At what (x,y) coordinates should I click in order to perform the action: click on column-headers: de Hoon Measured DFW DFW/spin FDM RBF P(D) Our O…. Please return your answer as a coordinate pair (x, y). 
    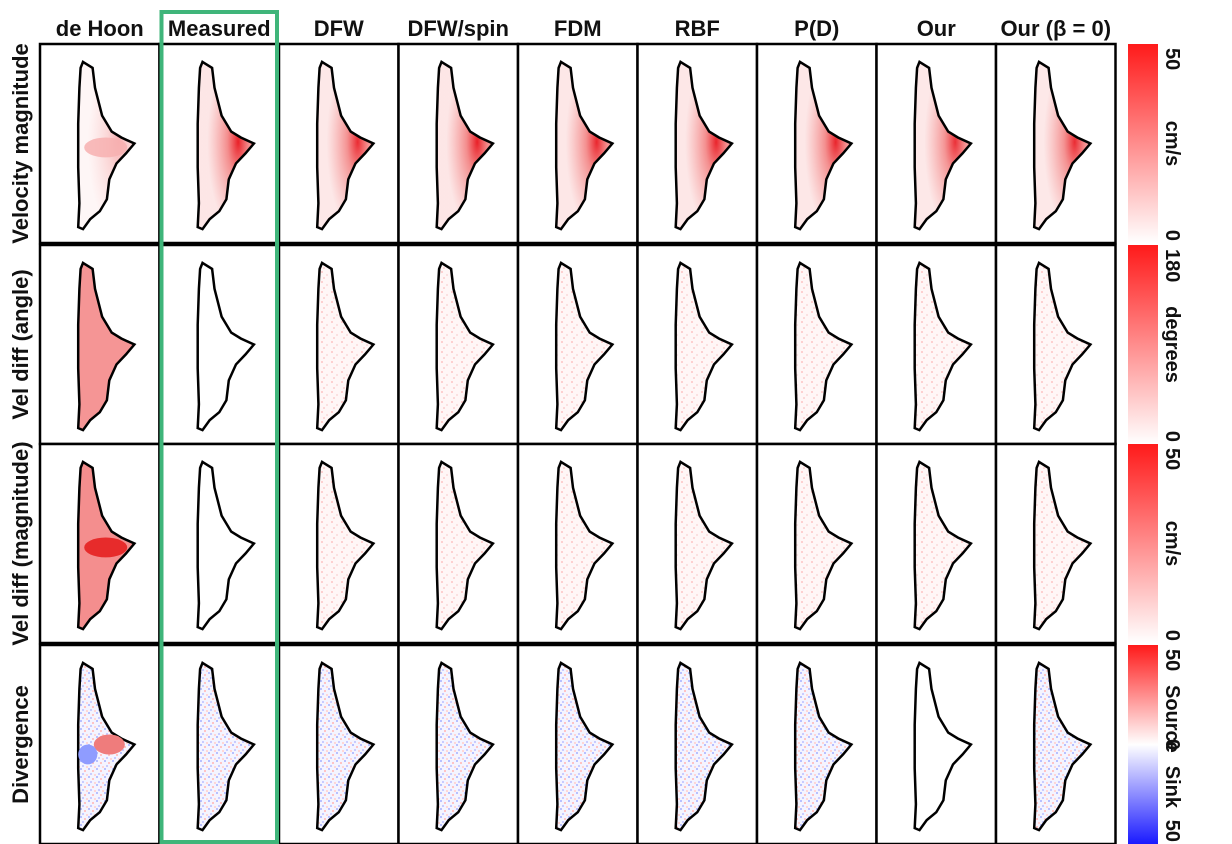
    Looking at the image, I should click on (583, 28).